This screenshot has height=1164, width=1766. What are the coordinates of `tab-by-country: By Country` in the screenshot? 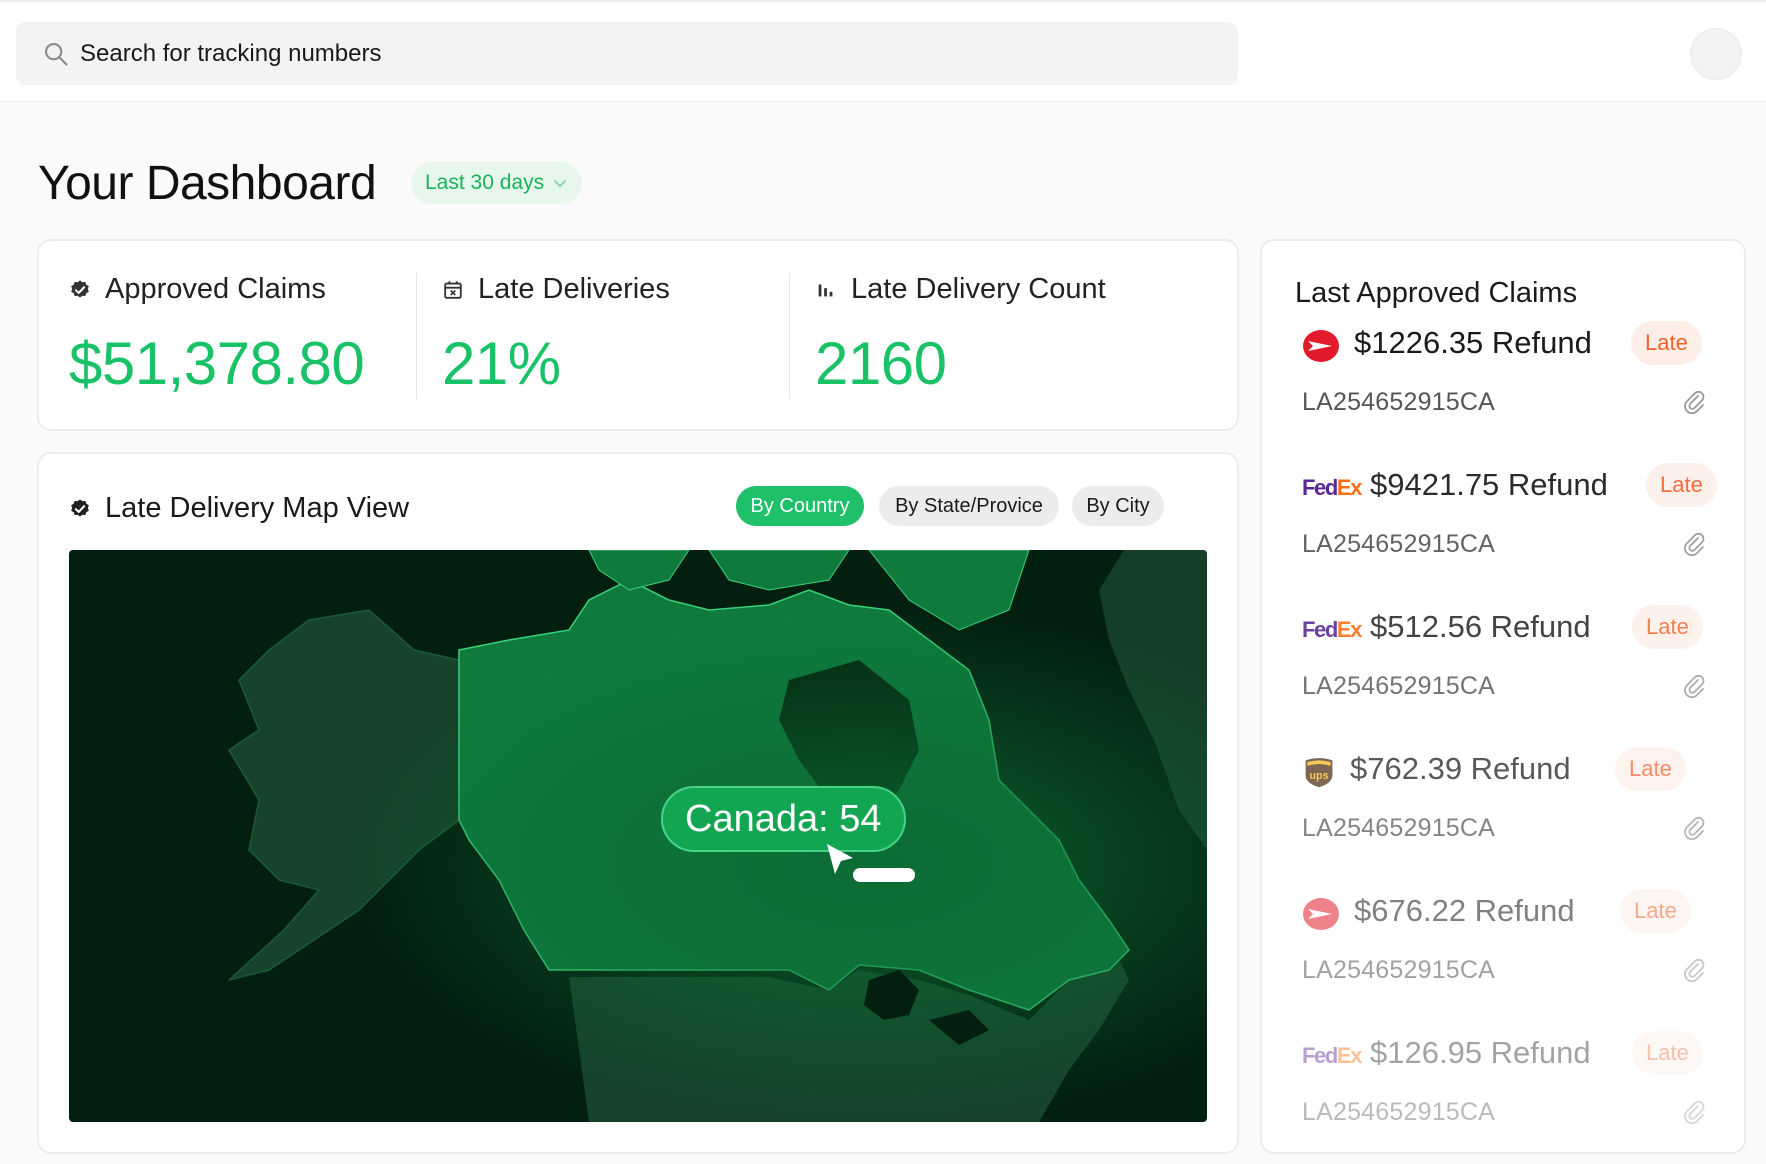 It's located at (800, 506).